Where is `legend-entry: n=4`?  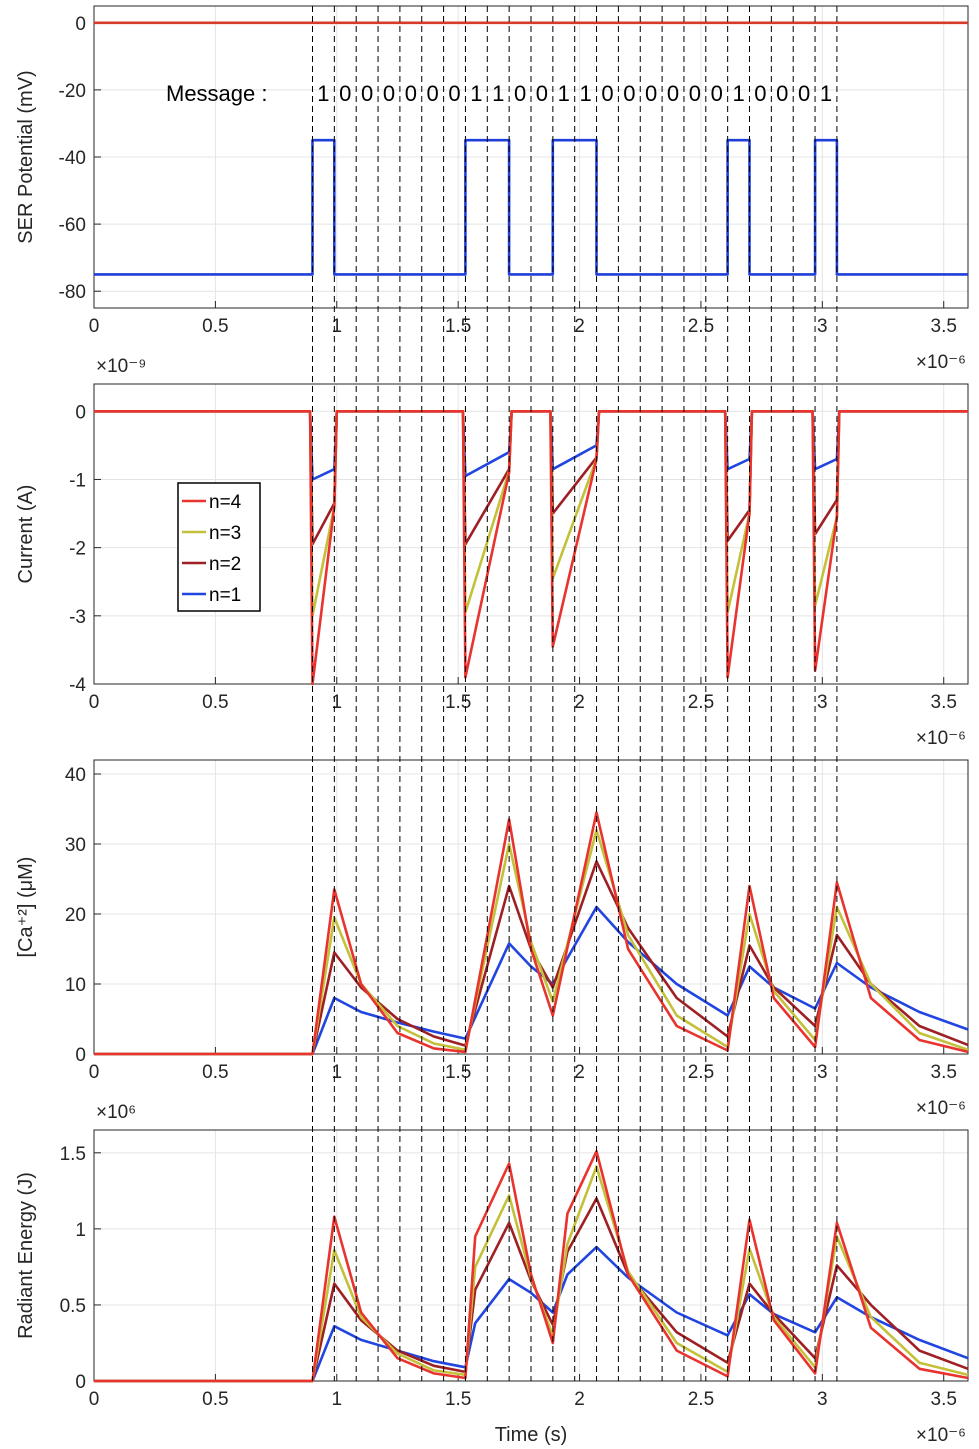
legend-entry: n=4 is located at coordinates (225, 502).